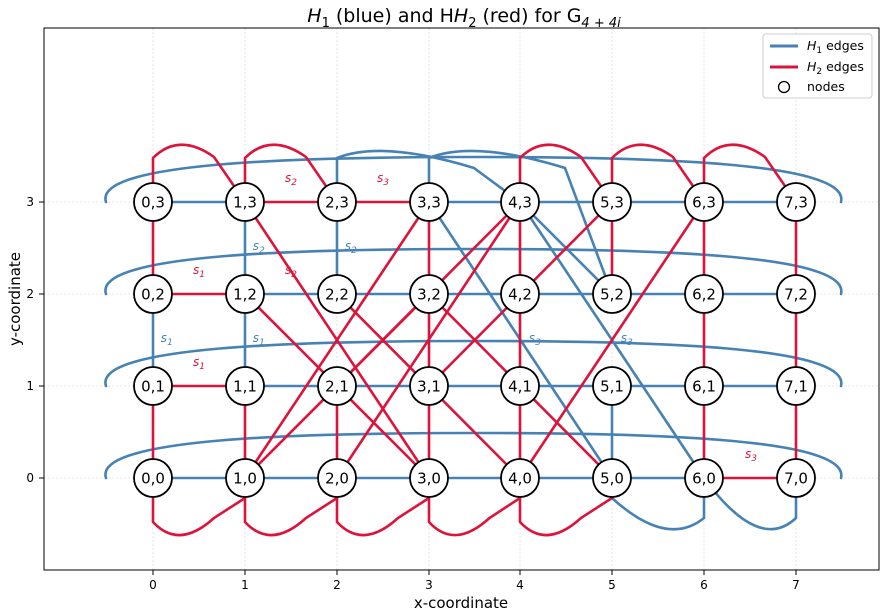  I want to click on annotation-label-6: s1, so click(167, 339).